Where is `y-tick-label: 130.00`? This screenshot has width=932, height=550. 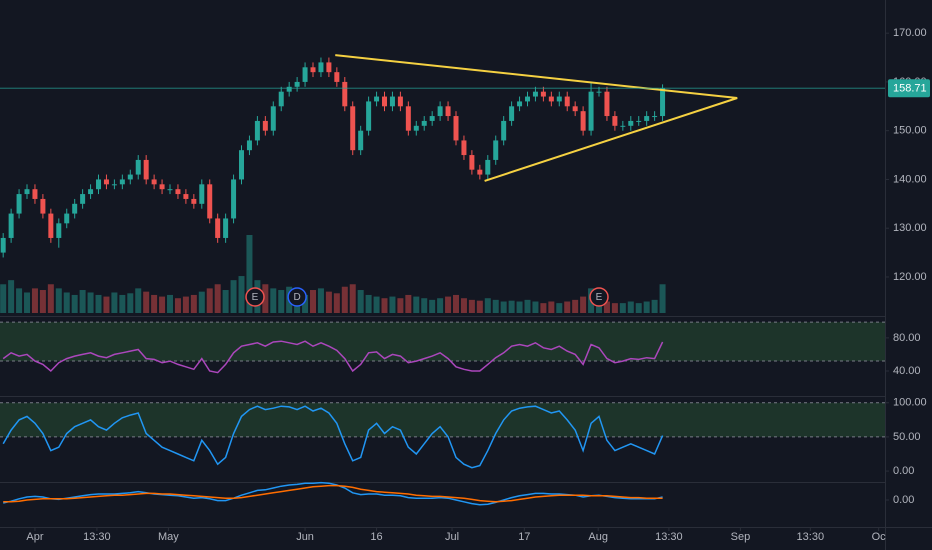
y-tick-label: 130.00 is located at coordinates (910, 228).